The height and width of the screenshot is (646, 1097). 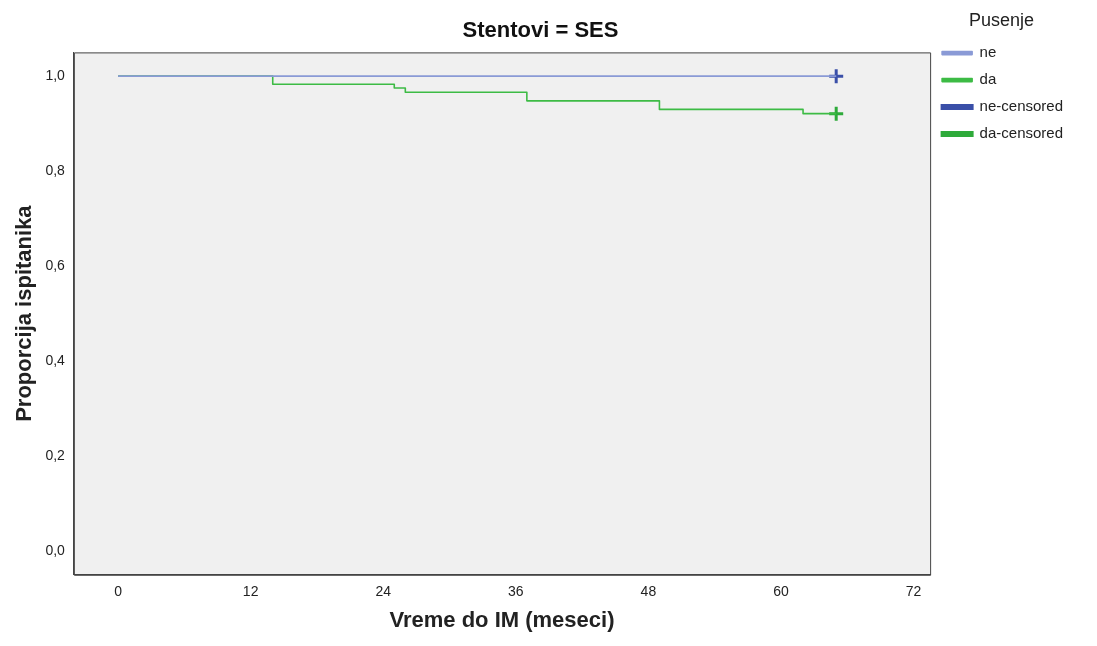 What do you see at coordinates (1021, 133) in the screenshot?
I see `legend-label: da-censored` at bounding box center [1021, 133].